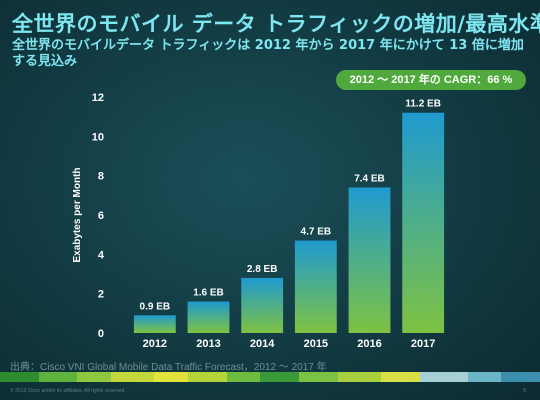  Describe the element at coordinates (369, 178) in the screenshot. I see `bar-data-label: 7.4 EB` at that location.